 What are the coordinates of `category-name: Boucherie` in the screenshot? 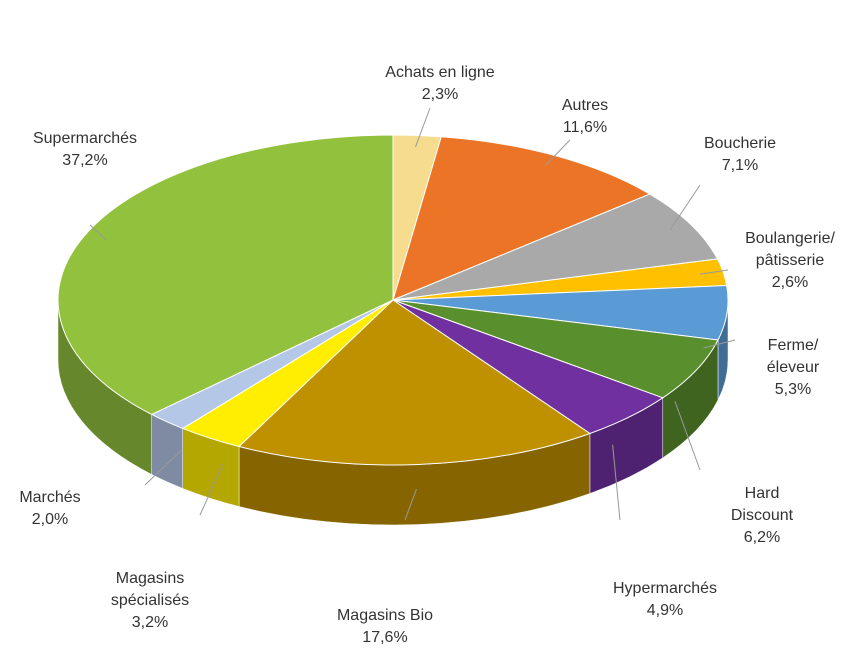 It's located at (740, 143).